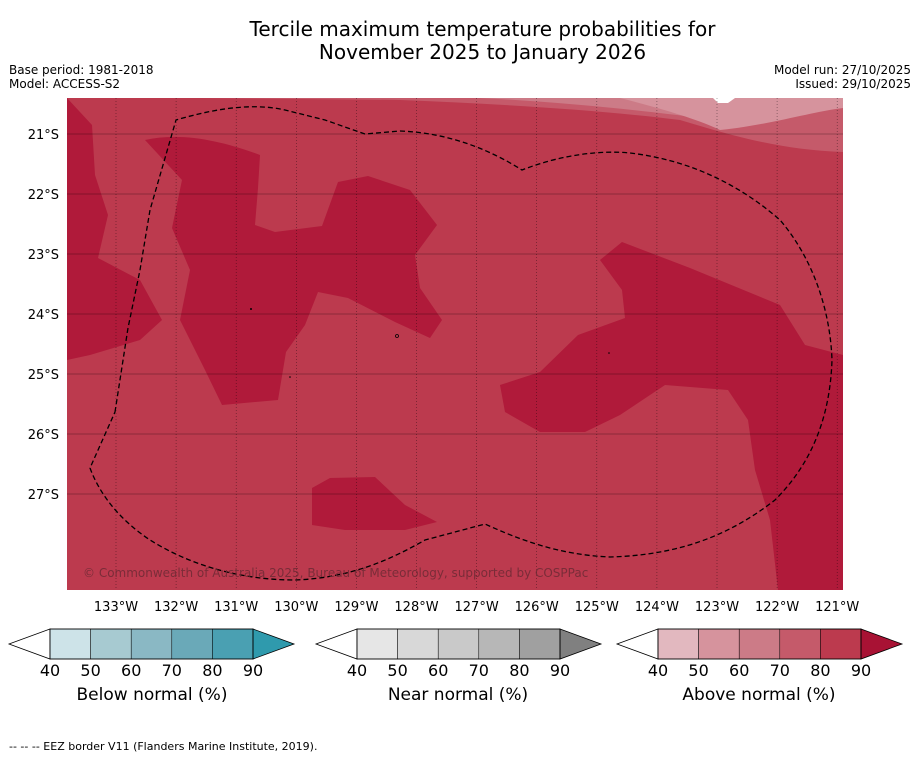  I want to click on patch-80-90-west, so click(114, 229).